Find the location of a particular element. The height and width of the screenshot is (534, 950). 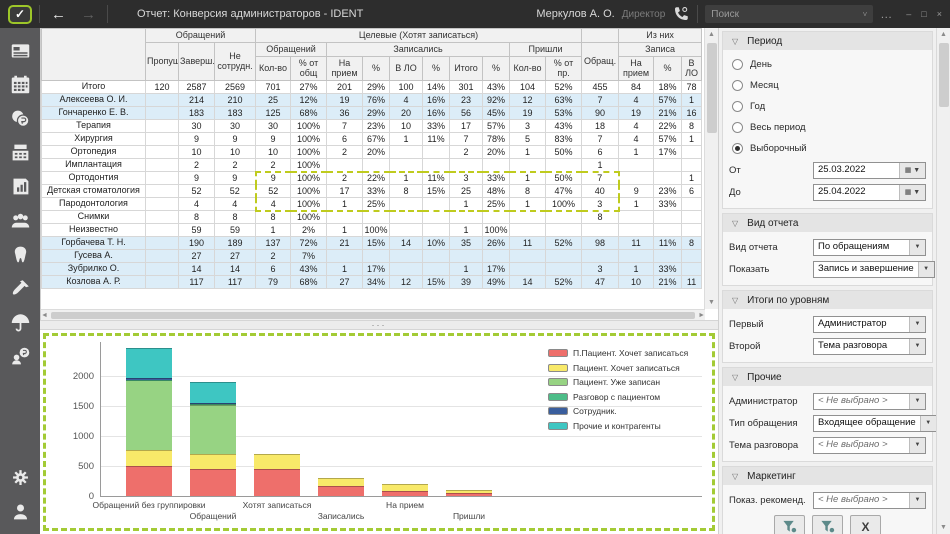

table-cell: 56 is located at coordinates (466, 113).